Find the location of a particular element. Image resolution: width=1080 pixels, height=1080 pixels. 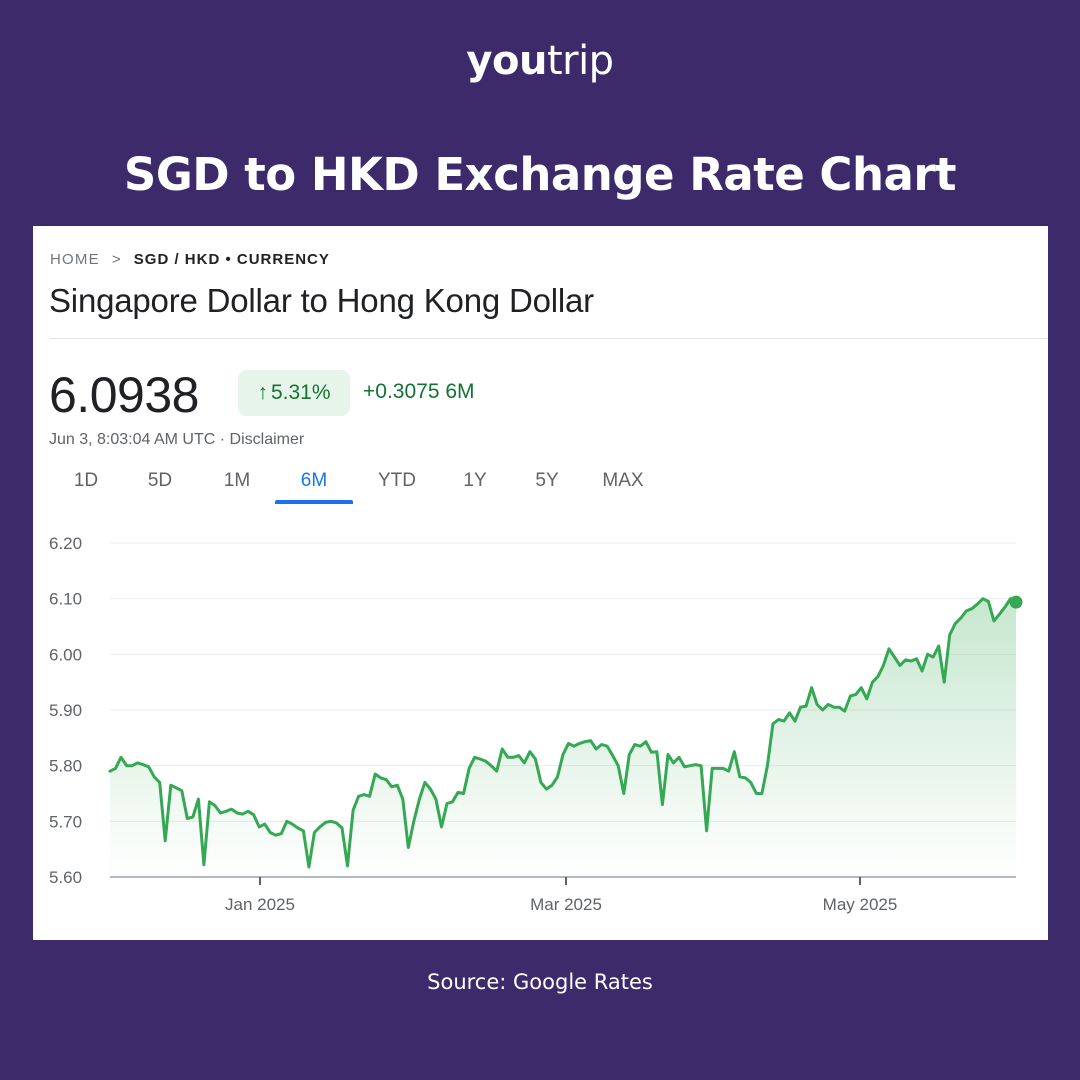

y-tick-label: 5.80 is located at coordinates (65, 766).